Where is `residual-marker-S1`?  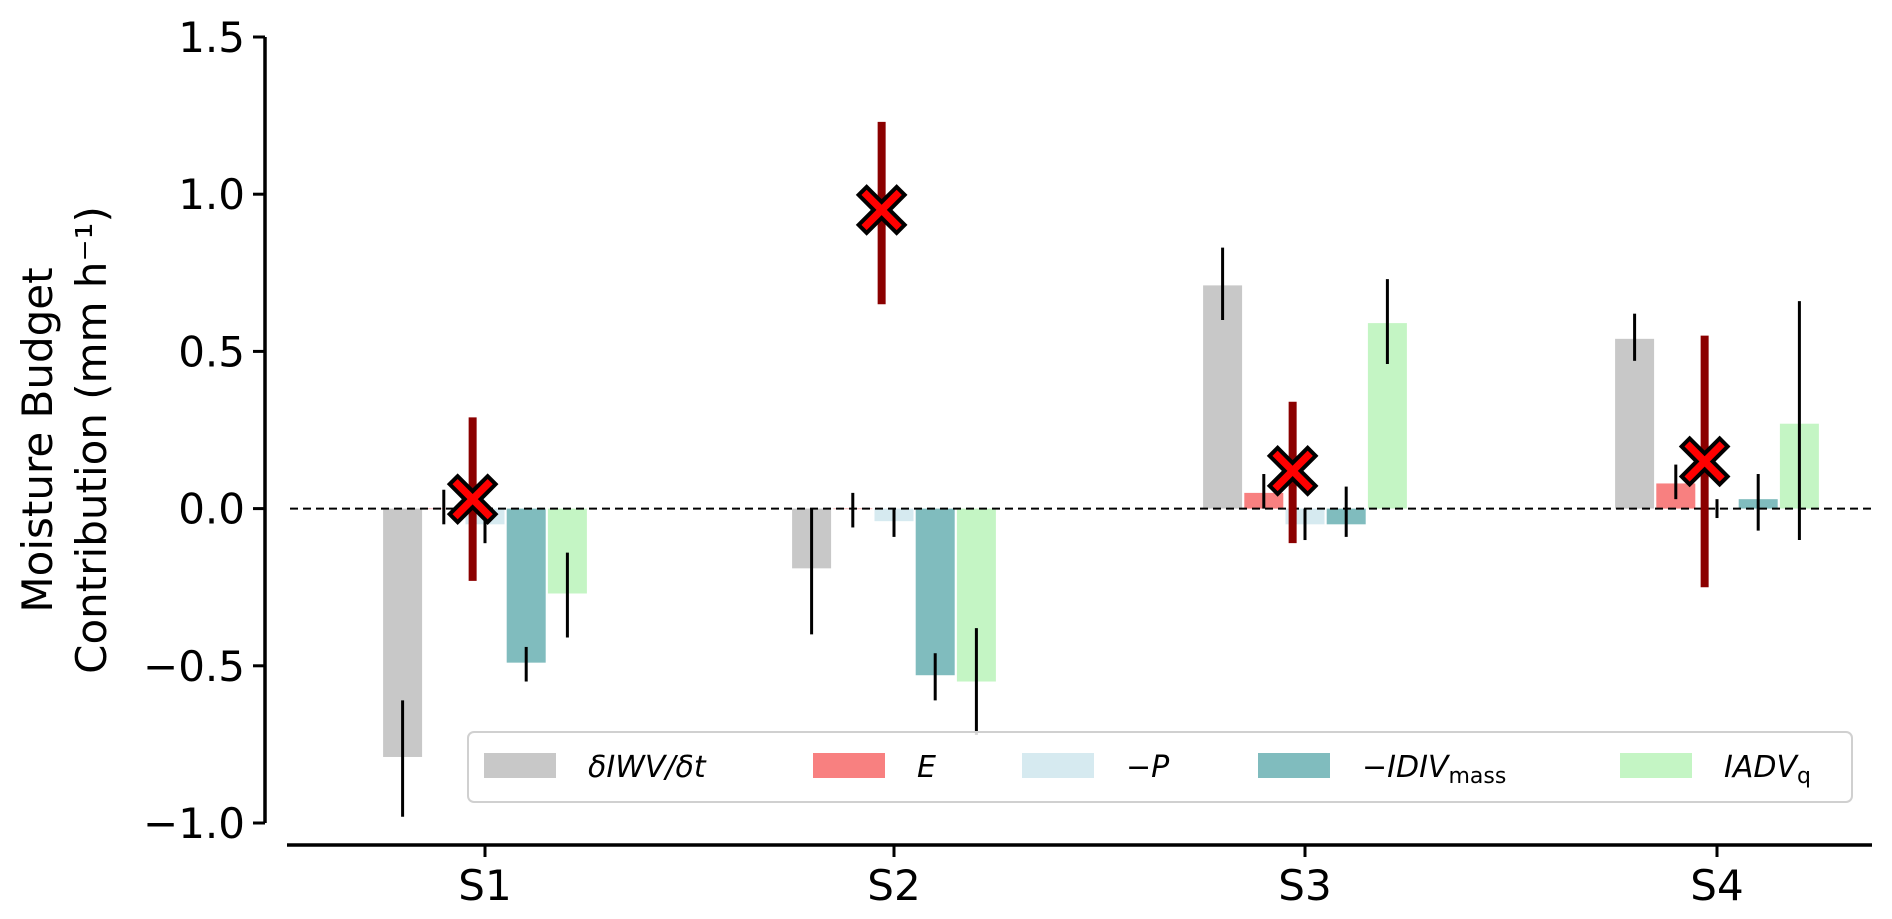 residual-marker-S1 is located at coordinates (472, 499).